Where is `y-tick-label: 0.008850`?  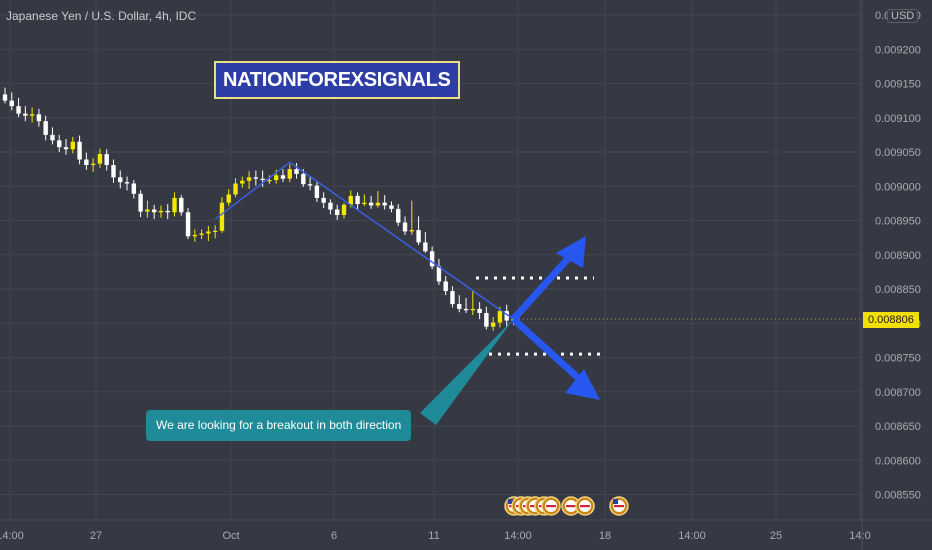 y-tick-label: 0.008850 is located at coordinates (898, 290).